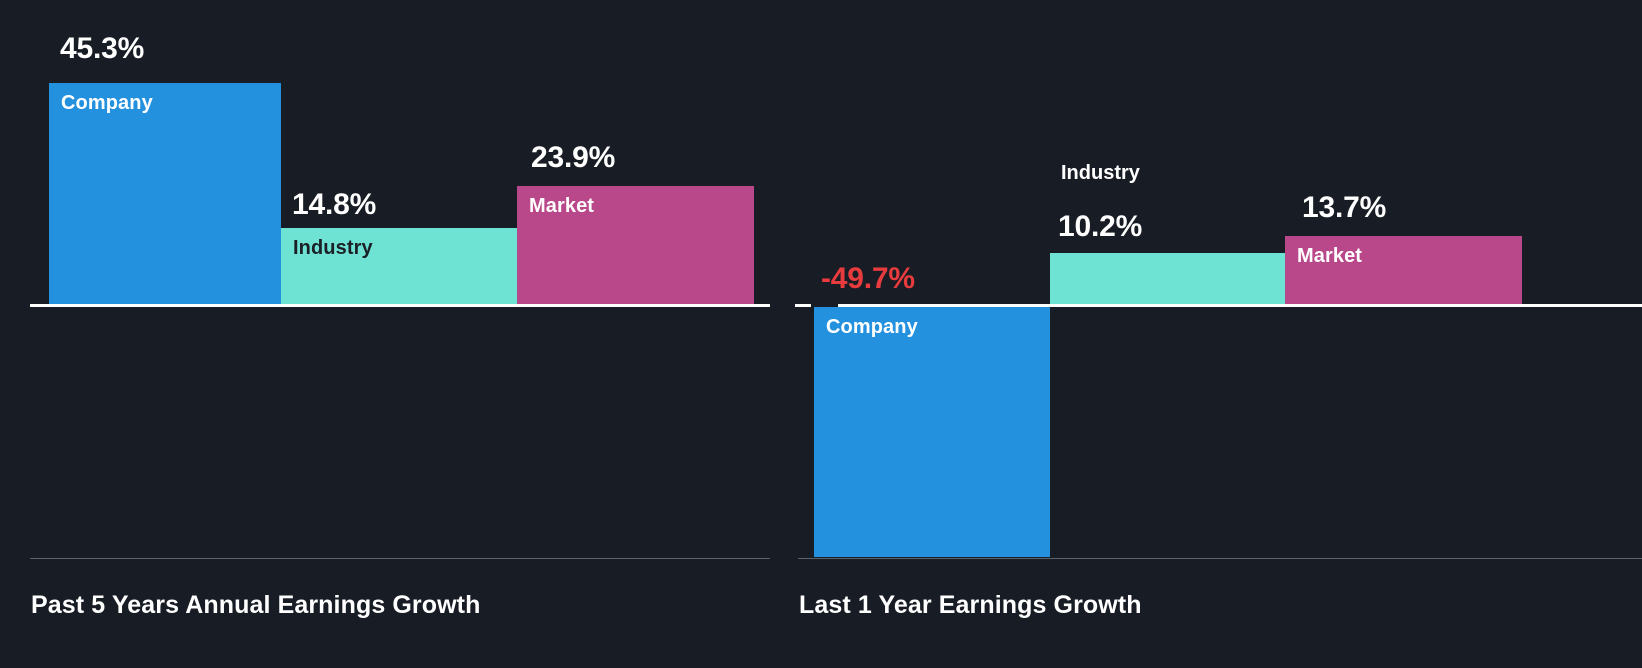 The height and width of the screenshot is (668, 1642). Describe the element at coordinates (107, 103) in the screenshot. I see `bar-series-label-company-left: Company` at that location.